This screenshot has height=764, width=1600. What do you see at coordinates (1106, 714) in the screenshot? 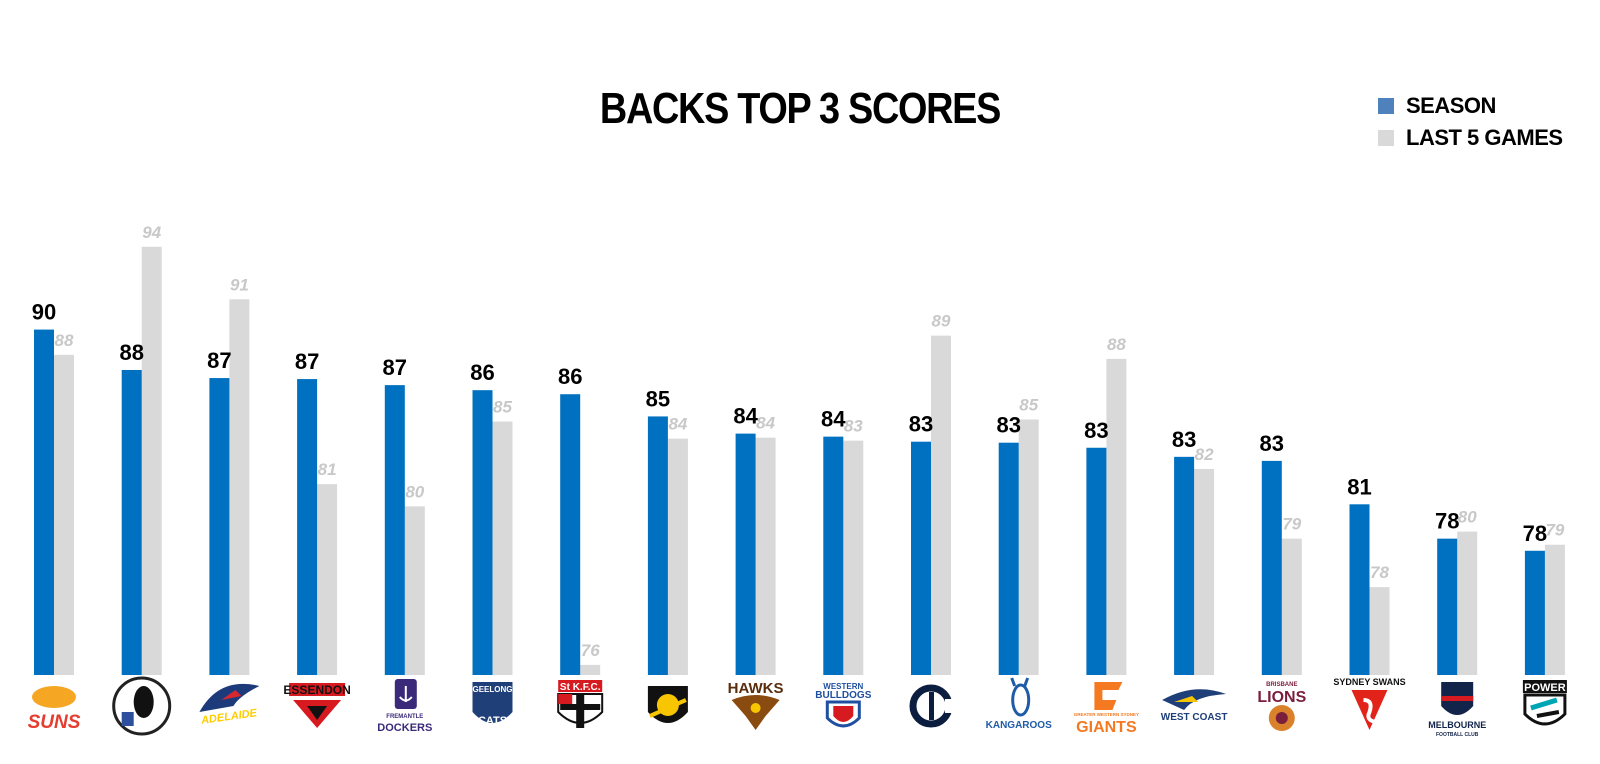
I see `svg-text: GREATER WESTERN SYDNEY` at bounding box center [1106, 714].